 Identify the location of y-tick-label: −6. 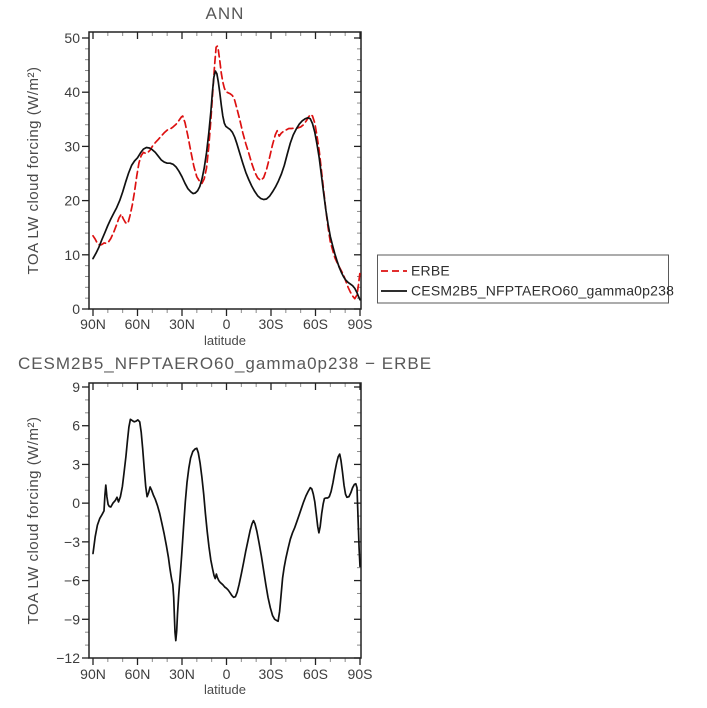
(72, 581).